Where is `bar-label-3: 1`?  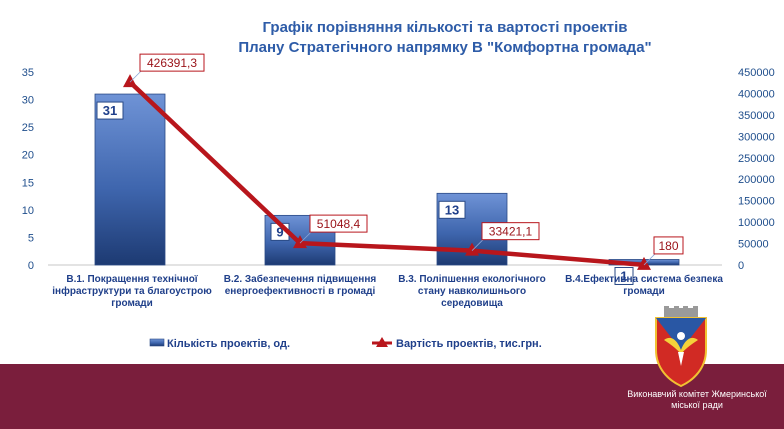 bar-label-3: 1 is located at coordinates (623, 275).